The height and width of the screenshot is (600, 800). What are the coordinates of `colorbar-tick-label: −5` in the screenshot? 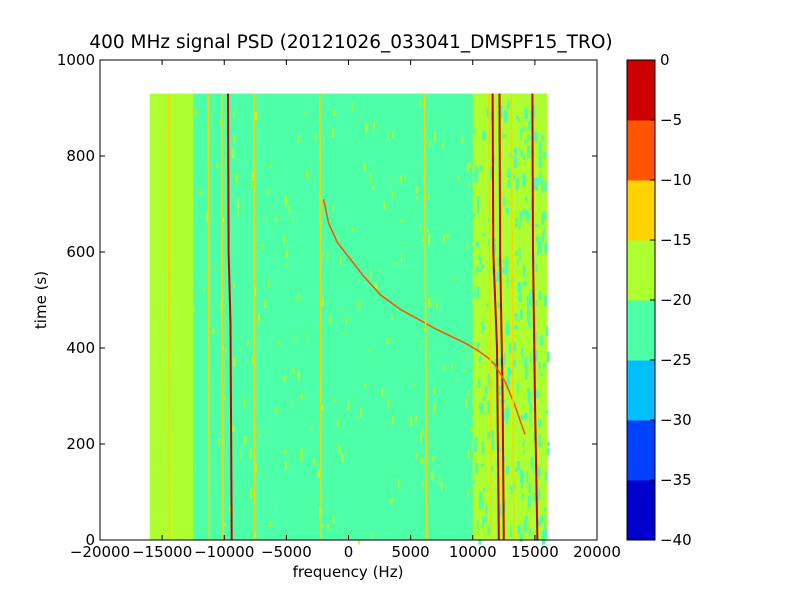 It's located at (671, 120).